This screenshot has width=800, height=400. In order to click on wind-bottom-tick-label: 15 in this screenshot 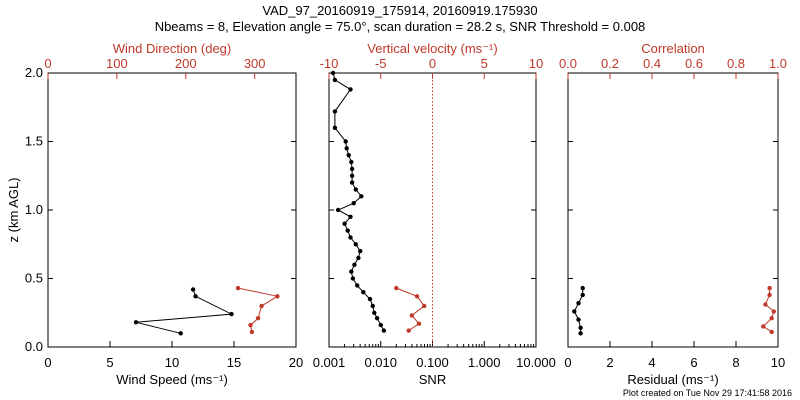, I will do `click(234, 362)`.